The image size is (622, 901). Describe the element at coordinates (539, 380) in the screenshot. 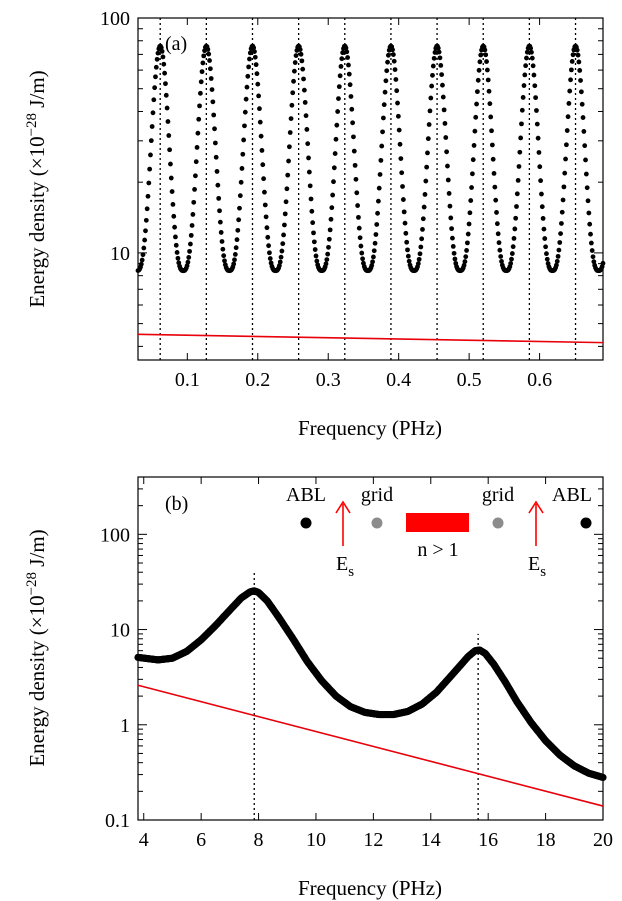

I see `x-tick-label: 0.6` at that location.